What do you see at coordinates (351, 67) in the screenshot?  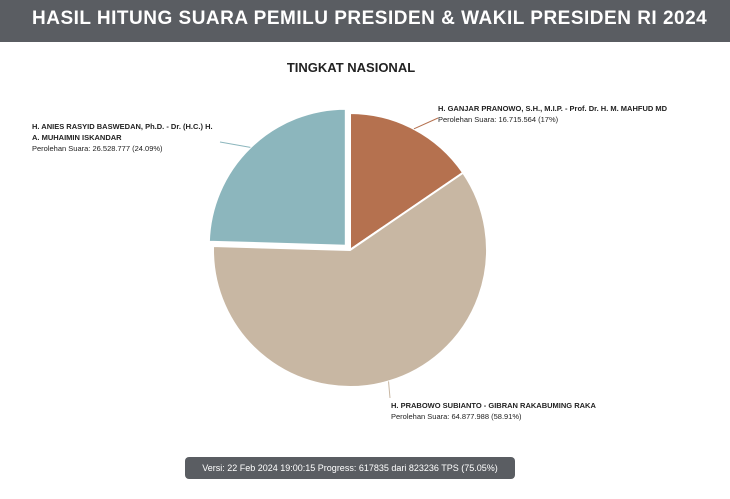 I see `chart-title: TINGKAT NASIONAL` at bounding box center [351, 67].